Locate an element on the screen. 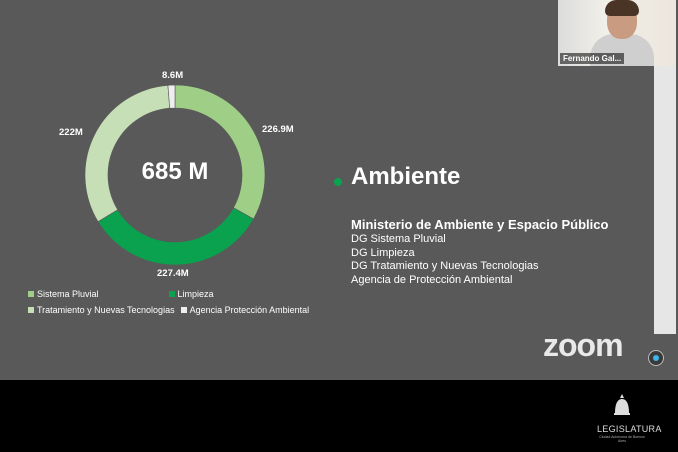 The image size is (678, 452). participant-video-hair is located at coordinates (622, 8).